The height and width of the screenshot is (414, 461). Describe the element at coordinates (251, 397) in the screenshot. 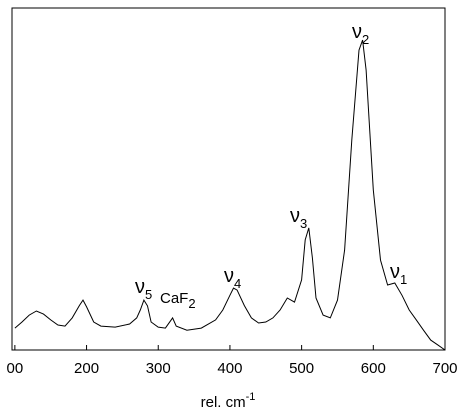

I see `x-axis-label-sup: -1` at that location.